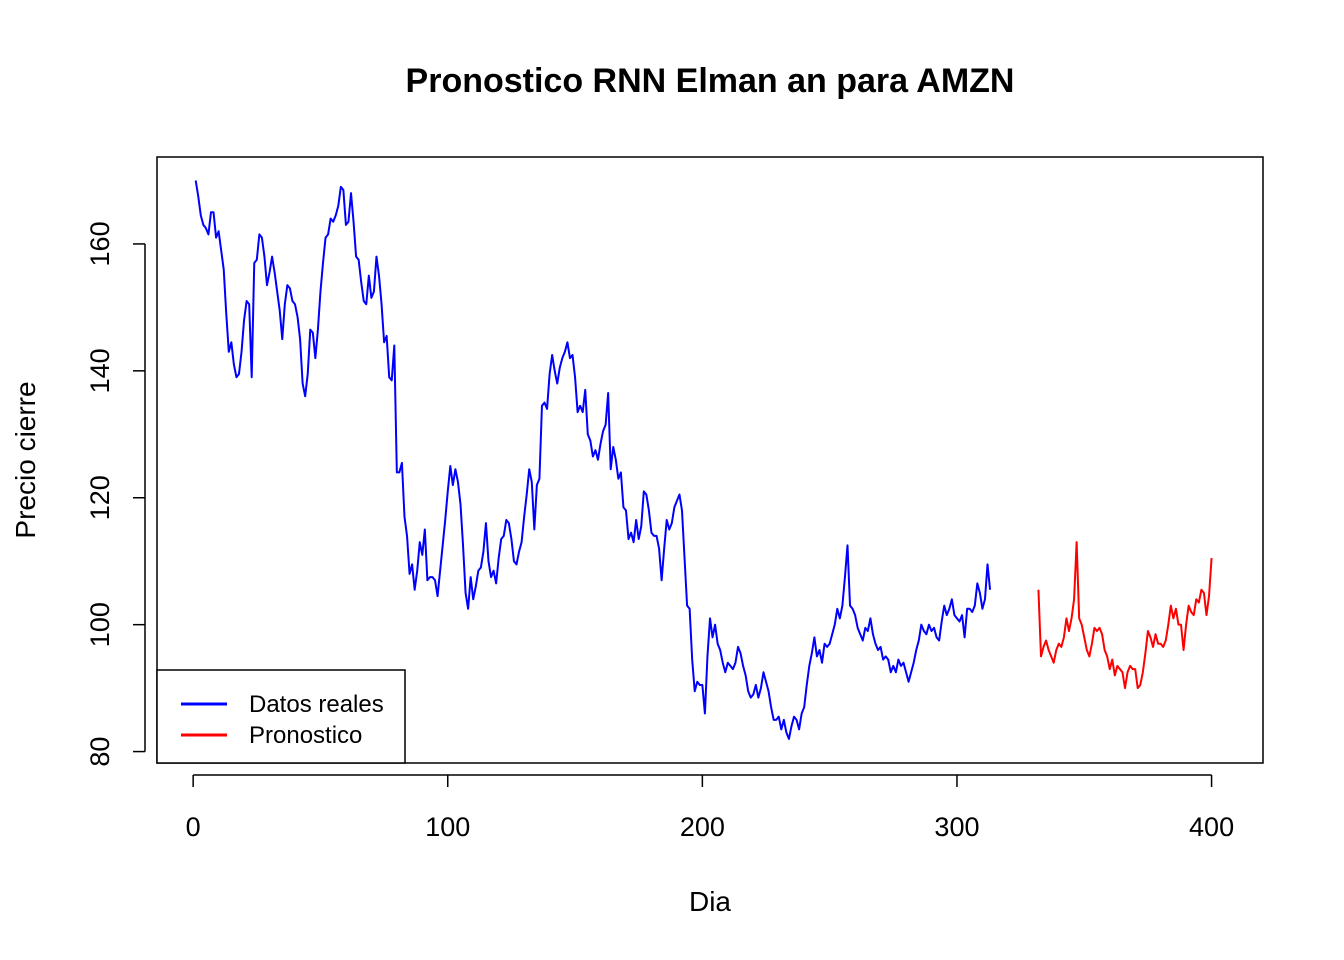 The image size is (1344, 960). Describe the element at coordinates (25, 459) in the screenshot. I see `y-axis-label: Precio cierre` at that location.